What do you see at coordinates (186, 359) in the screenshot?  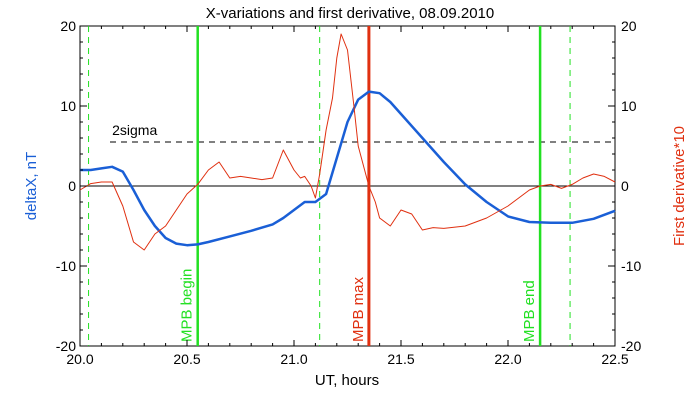 I see `x-tick-label-1: 20.5` at bounding box center [186, 359].